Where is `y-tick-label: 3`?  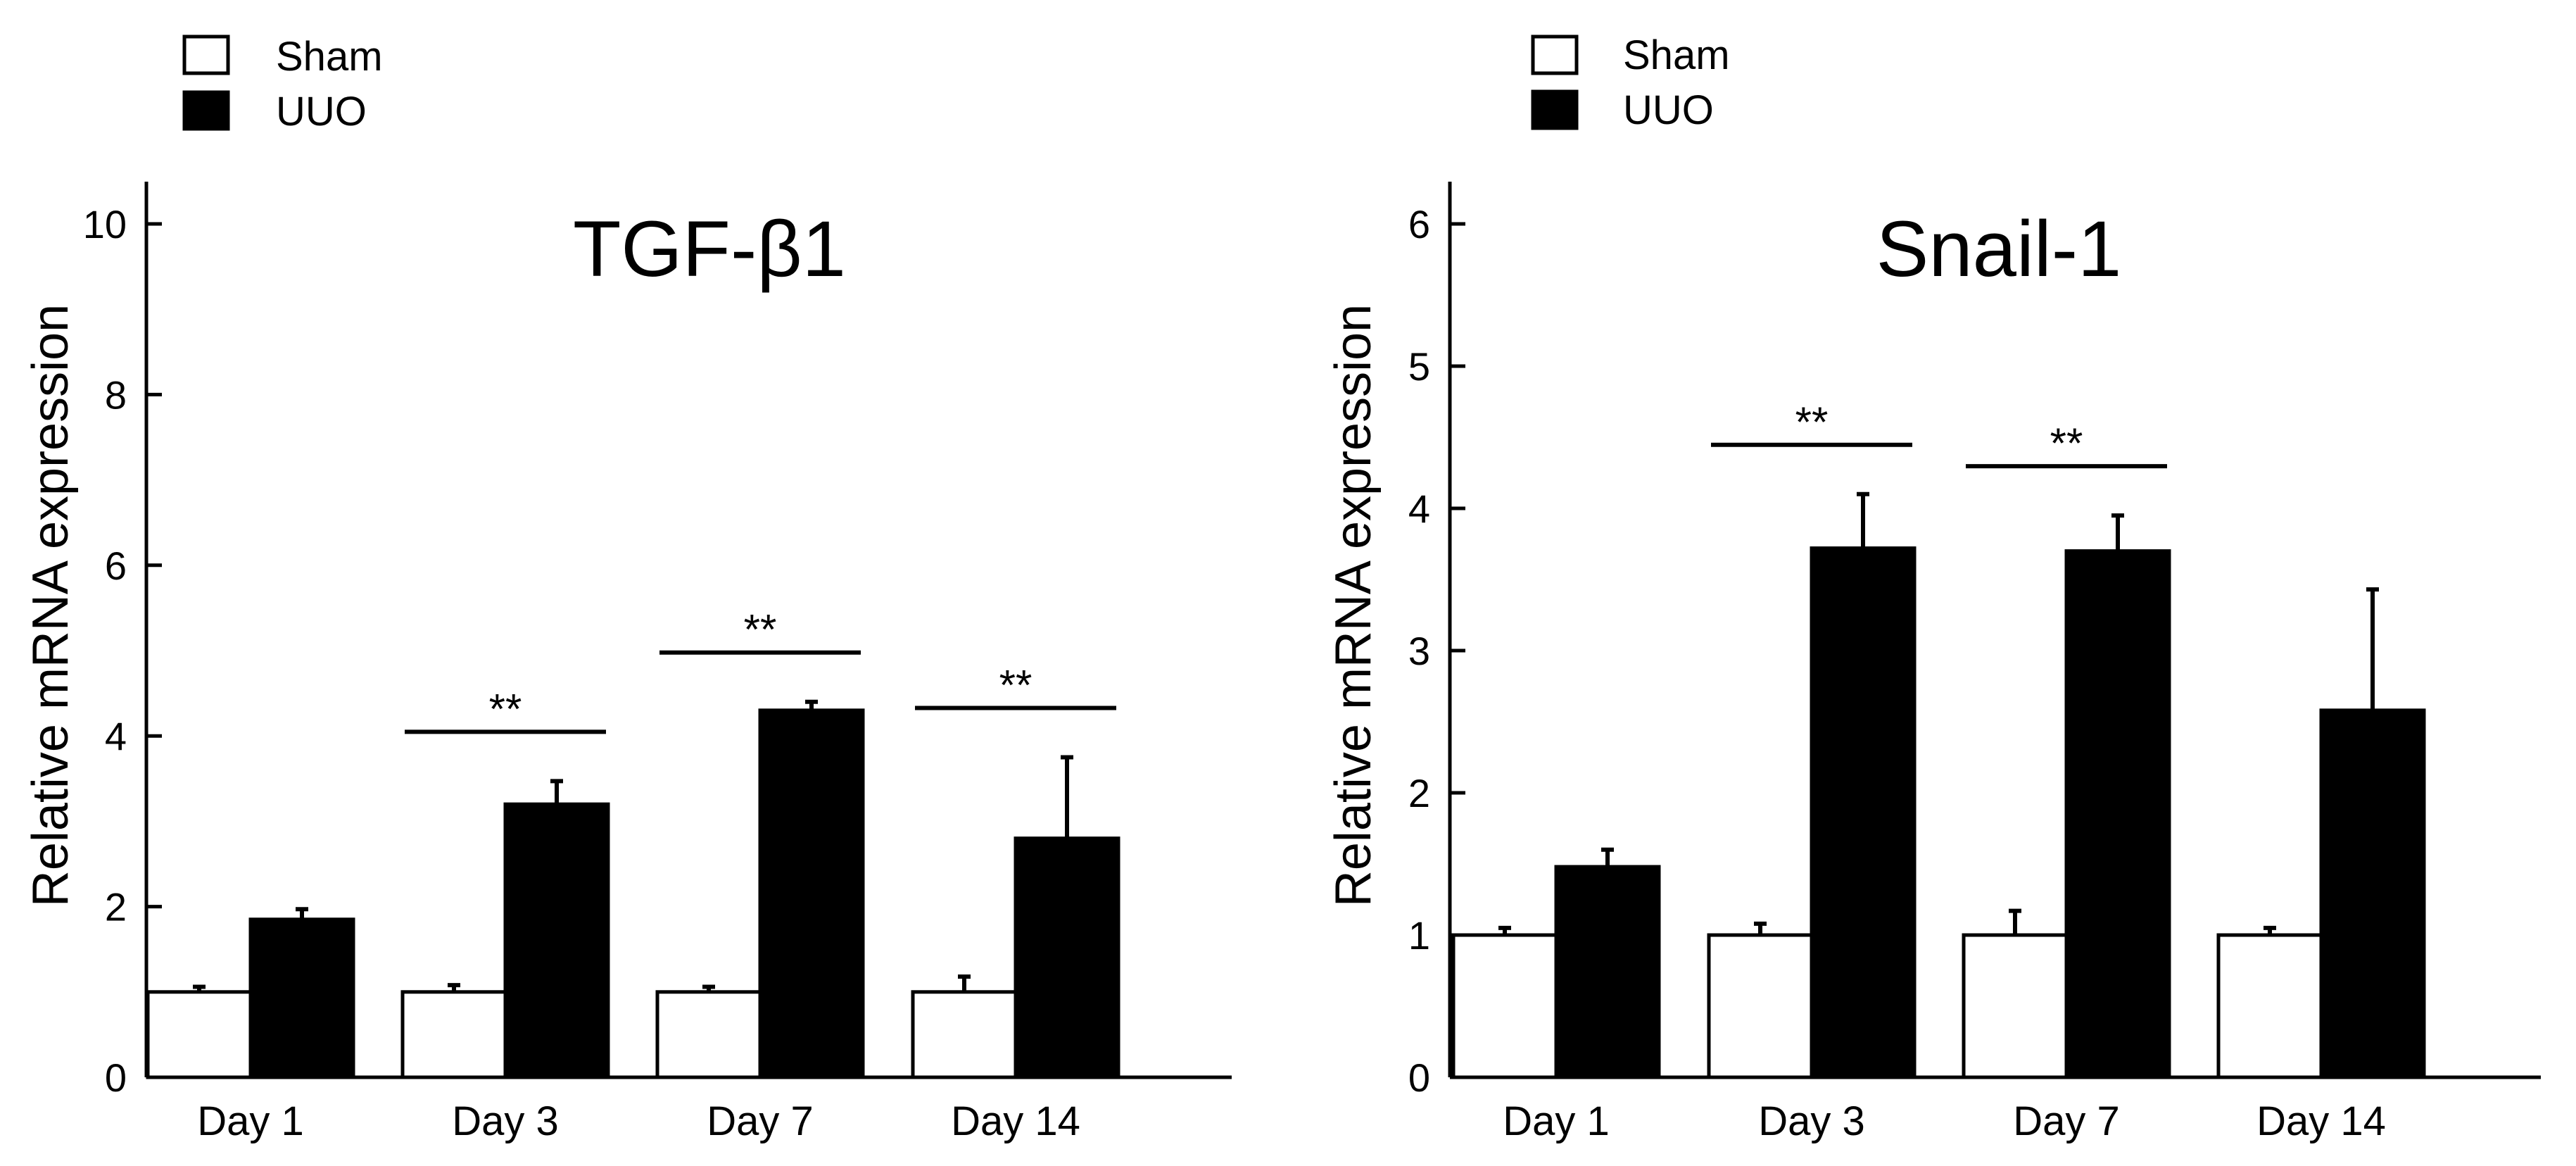
y-tick-label: 3 is located at coordinates (1419, 651).